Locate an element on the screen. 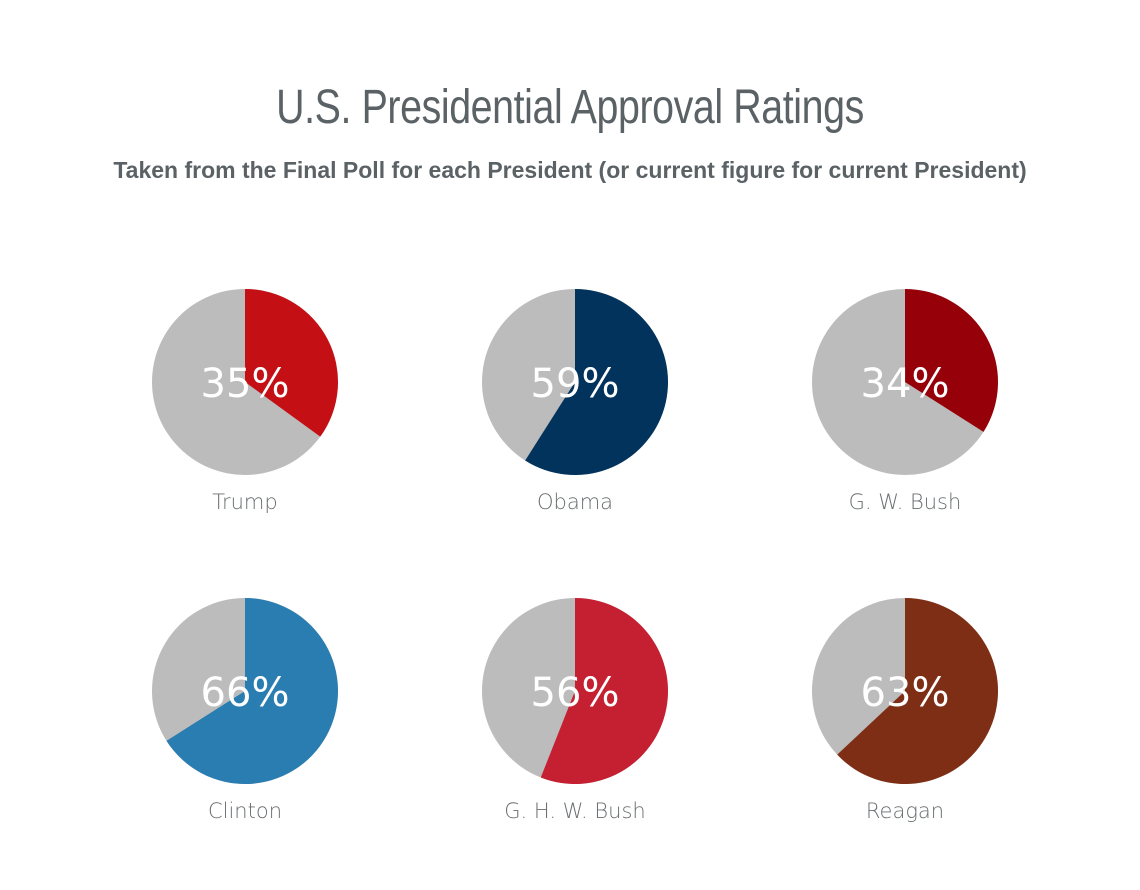  pie-trump: 35% Trump is located at coordinates (245, 401).